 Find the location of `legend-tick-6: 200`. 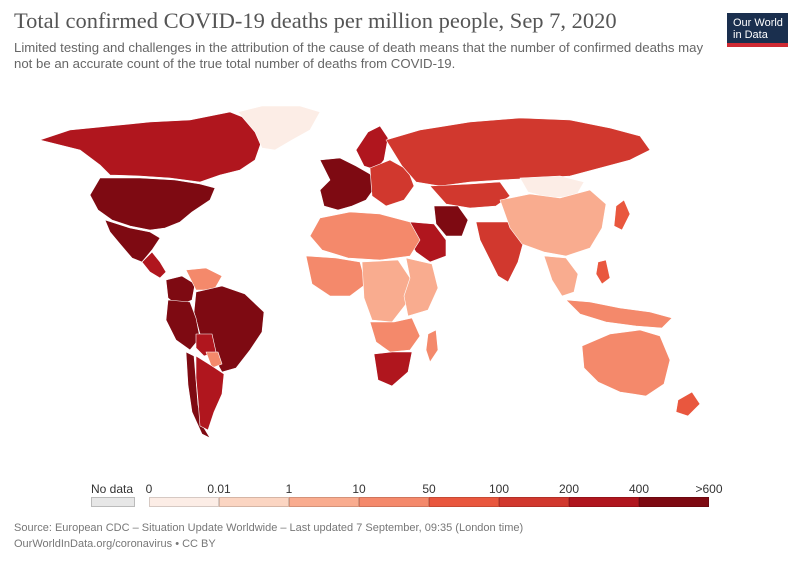

legend-tick-6: 200 is located at coordinates (569, 489).